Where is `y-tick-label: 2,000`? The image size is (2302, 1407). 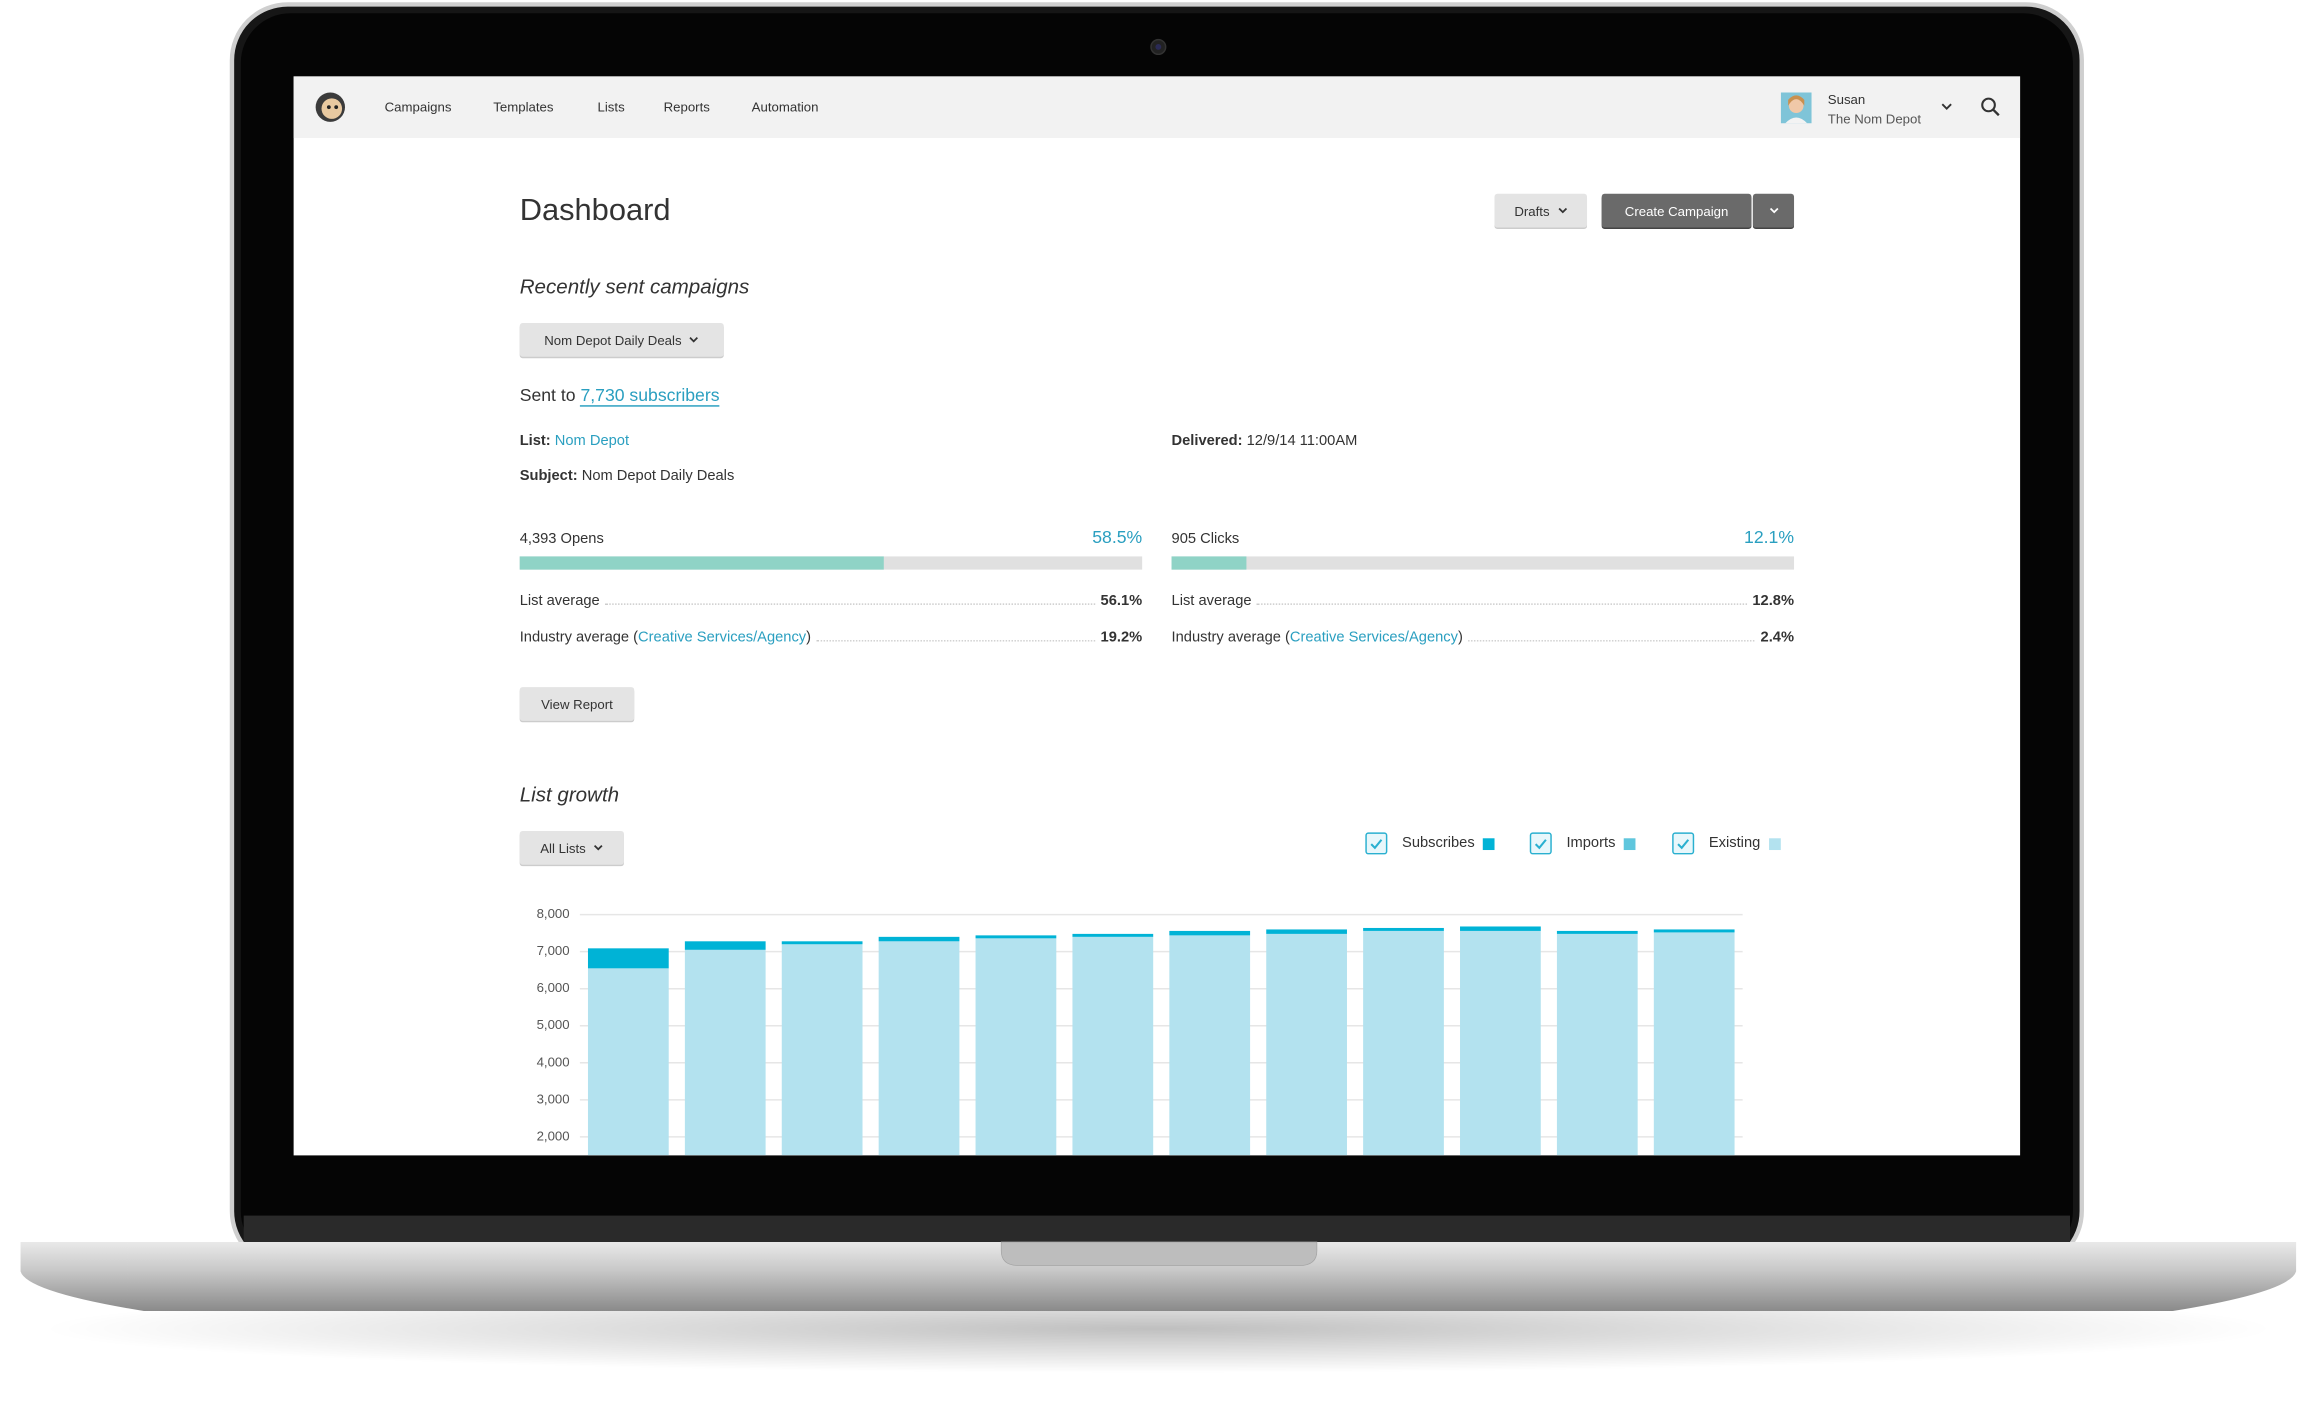 y-tick-label: 2,000 is located at coordinates (553, 1135).